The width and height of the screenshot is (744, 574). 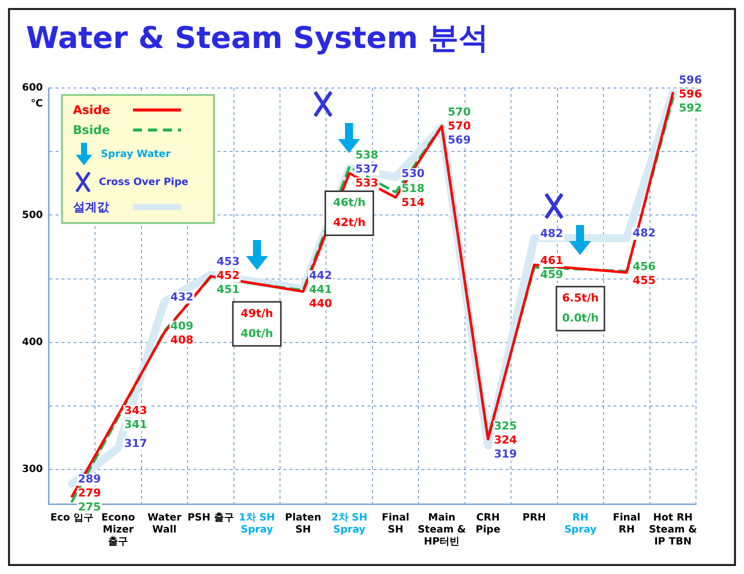 What do you see at coordinates (459, 139) in the screenshot?
I see `data-label: 569` at bounding box center [459, 139].